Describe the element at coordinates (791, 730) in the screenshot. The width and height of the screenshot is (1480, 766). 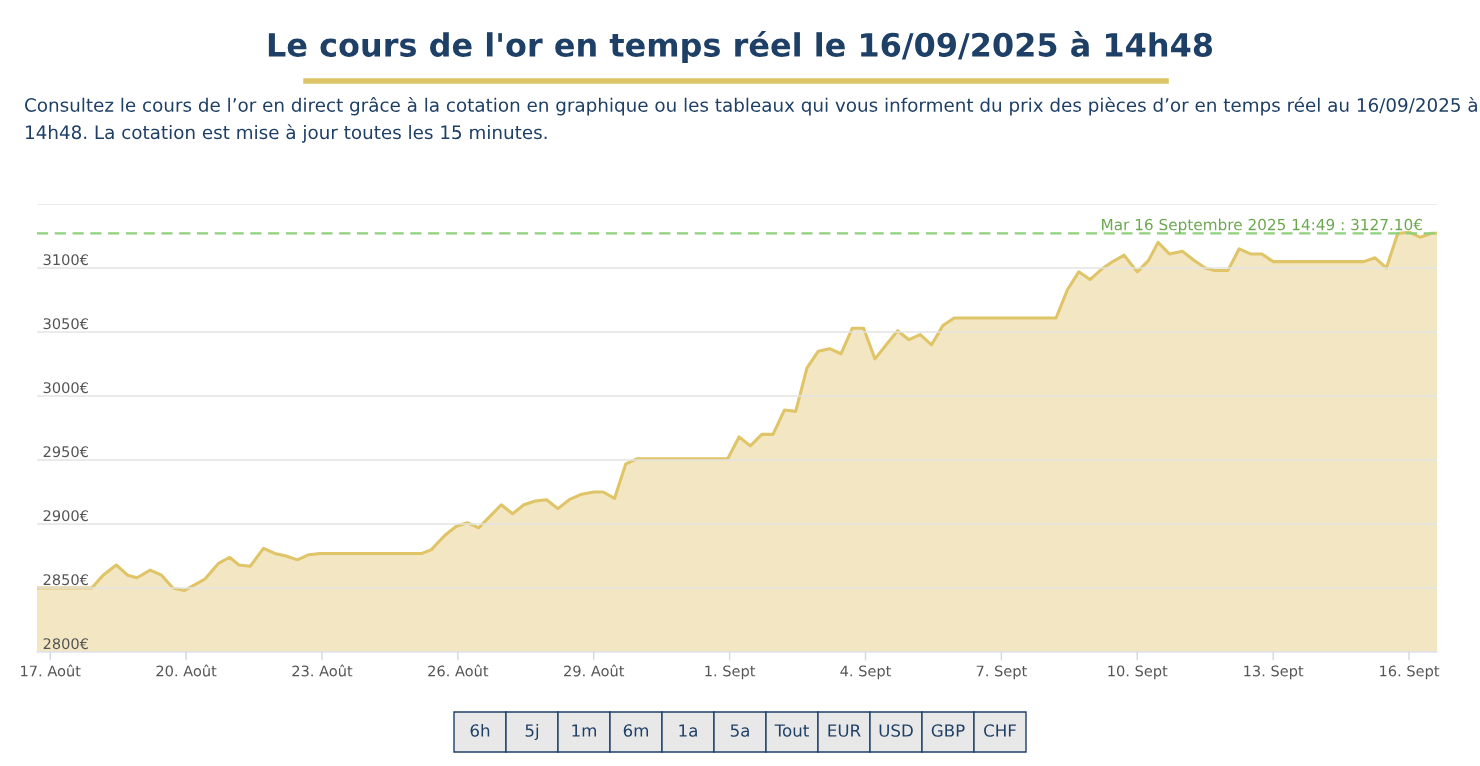
I see `text: Tout` at that location.